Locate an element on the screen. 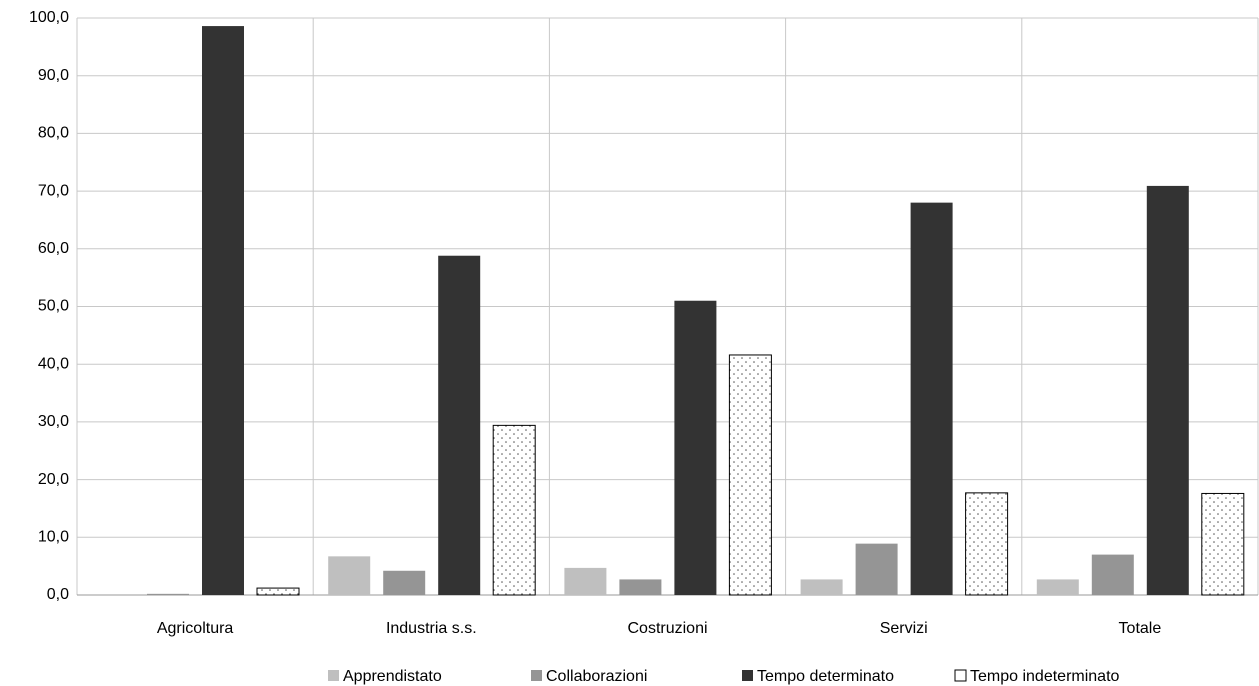 The height and width of the screenshot is (686, 1259). y-tick-label: 80,0 is located at coordinates (53, 133).